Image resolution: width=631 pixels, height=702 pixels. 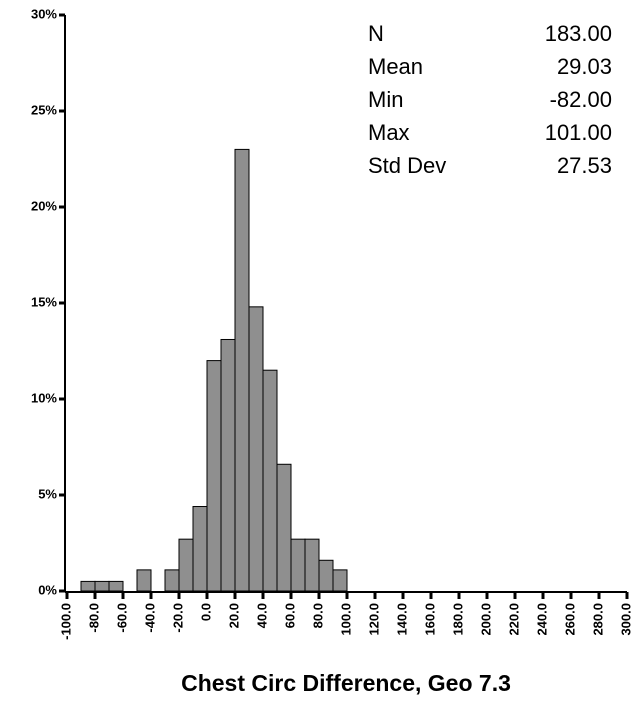 What do you see at coordinates (578, 33) in the screenshot?
I see `stat-value: 183.00` at bounding box center [578, 33].